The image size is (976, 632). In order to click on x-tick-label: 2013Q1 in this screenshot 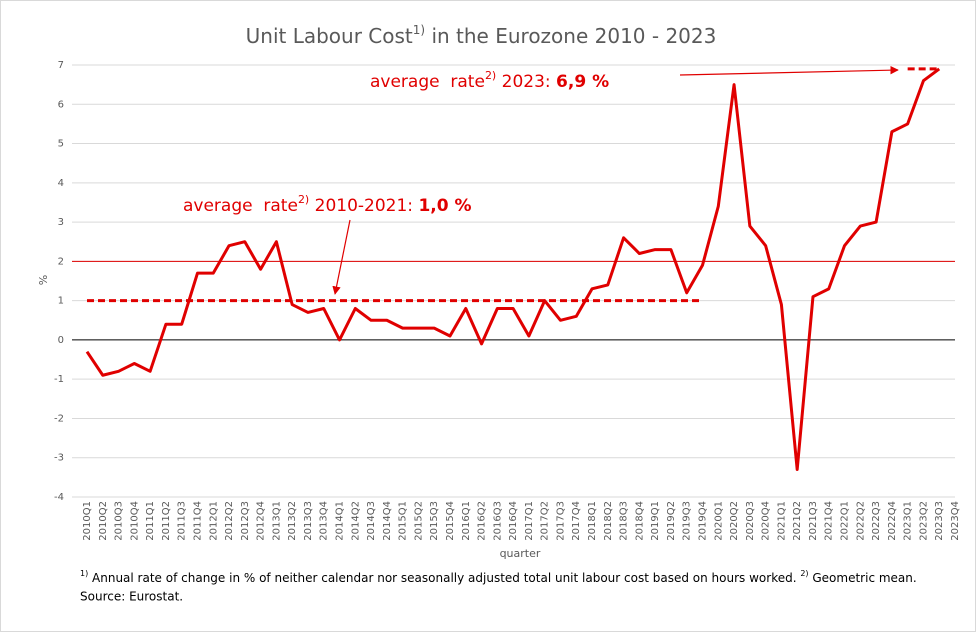, I will do `click(276, 521)`.